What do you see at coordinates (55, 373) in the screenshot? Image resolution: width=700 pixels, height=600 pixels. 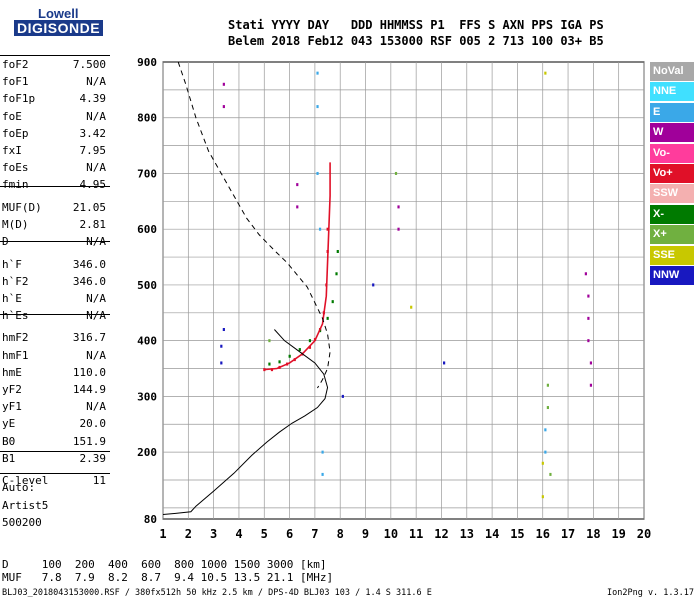 I see `param-row: hmE 110.0` at bounding box center [55, 373].